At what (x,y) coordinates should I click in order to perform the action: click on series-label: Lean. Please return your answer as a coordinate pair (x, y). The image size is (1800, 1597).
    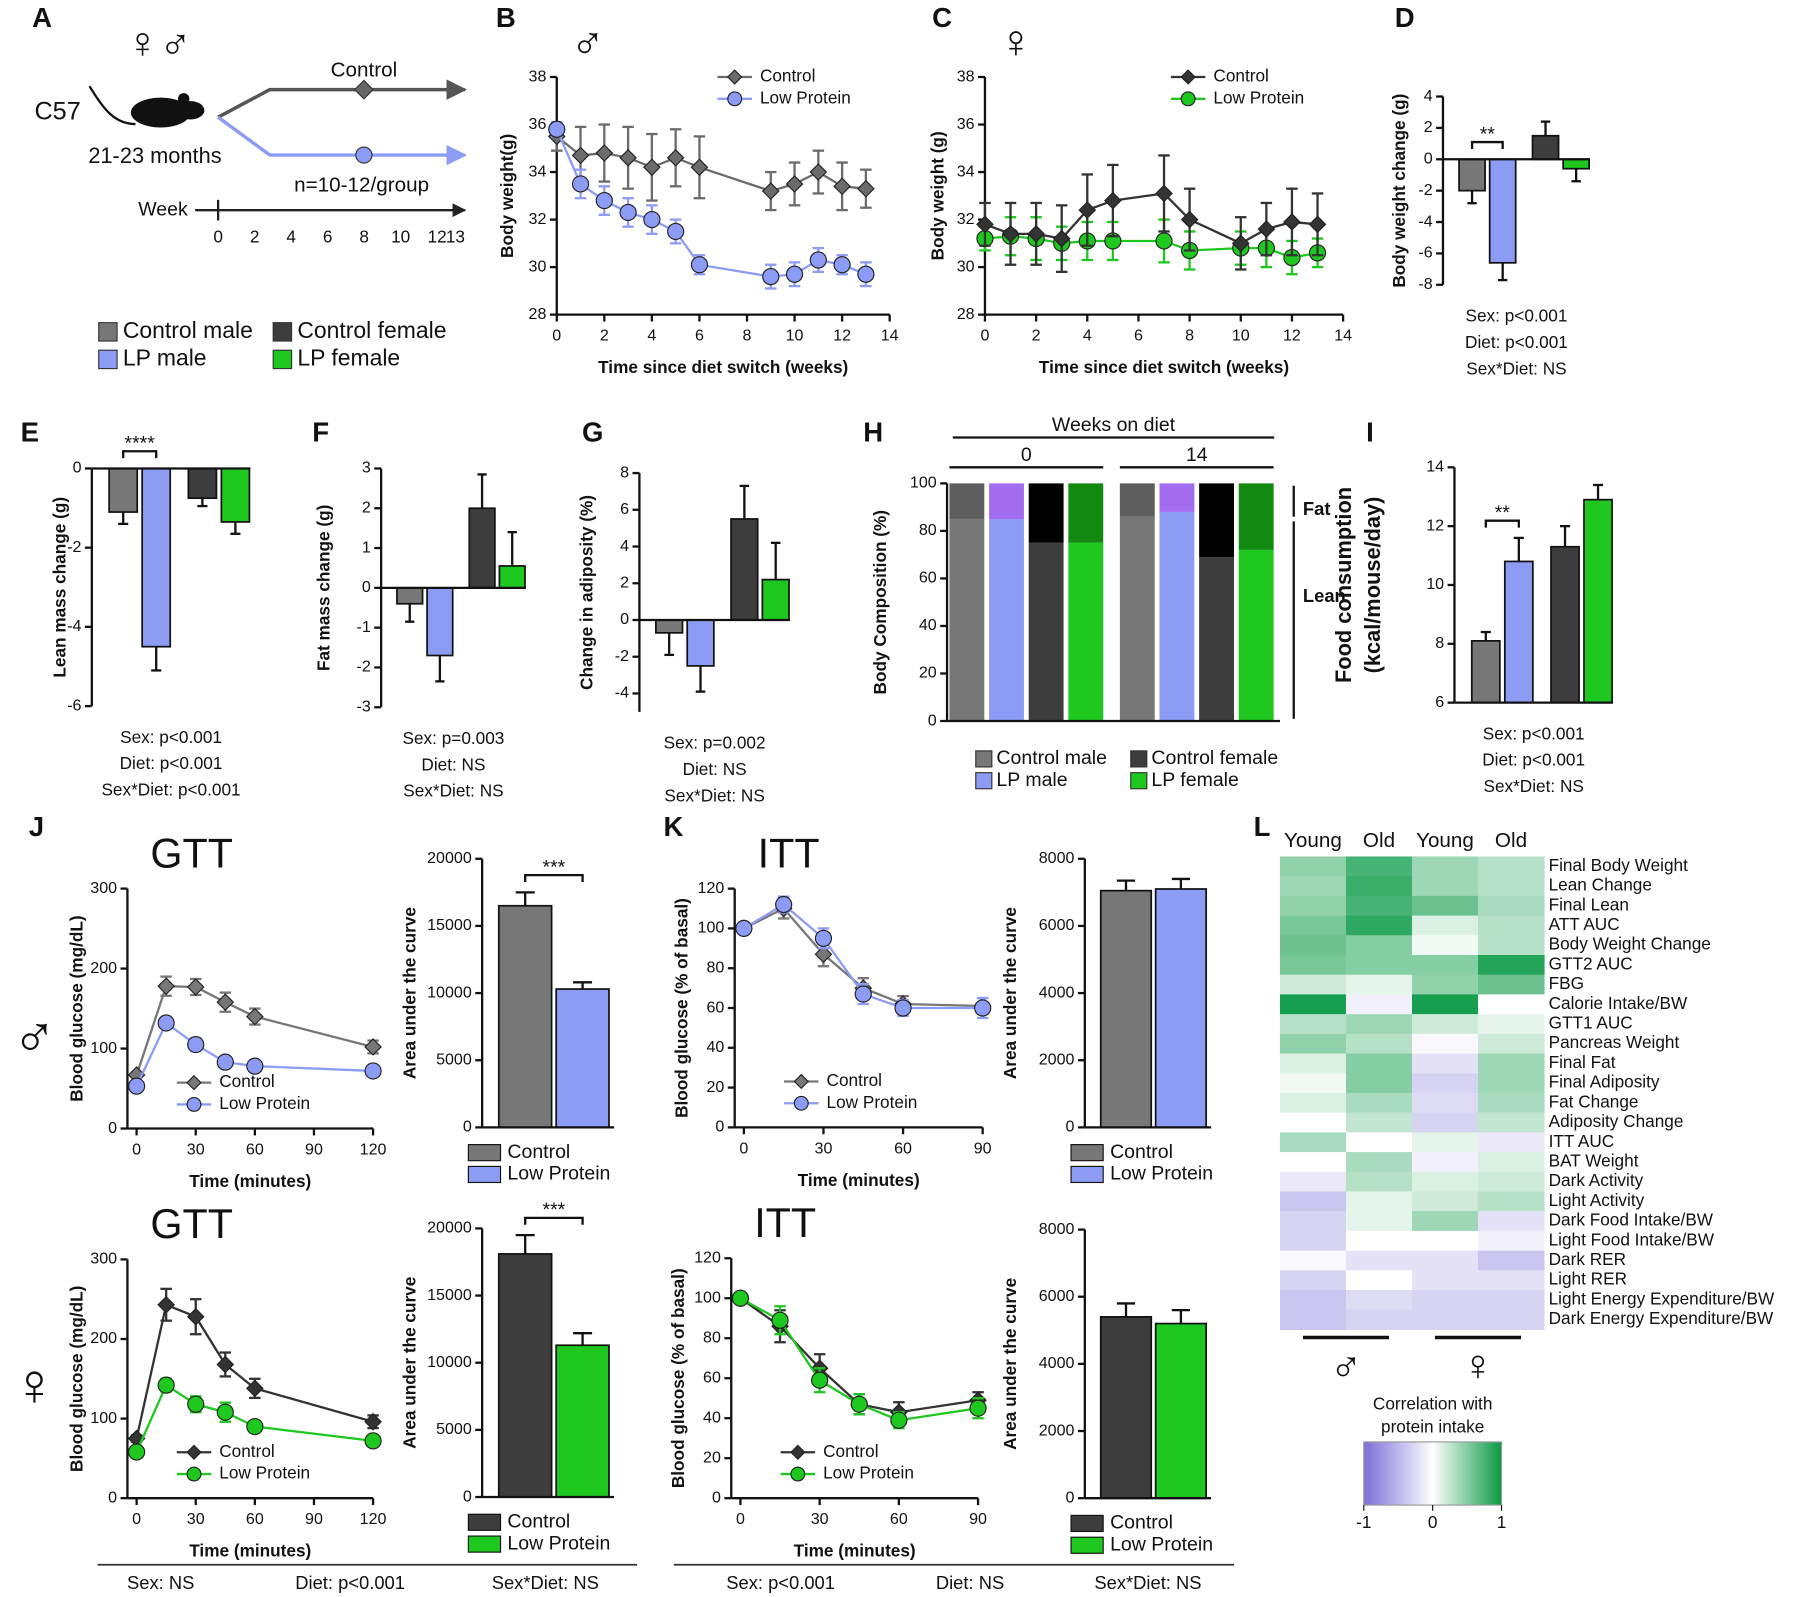
    Looking at the image, I should click on (1324, 595).